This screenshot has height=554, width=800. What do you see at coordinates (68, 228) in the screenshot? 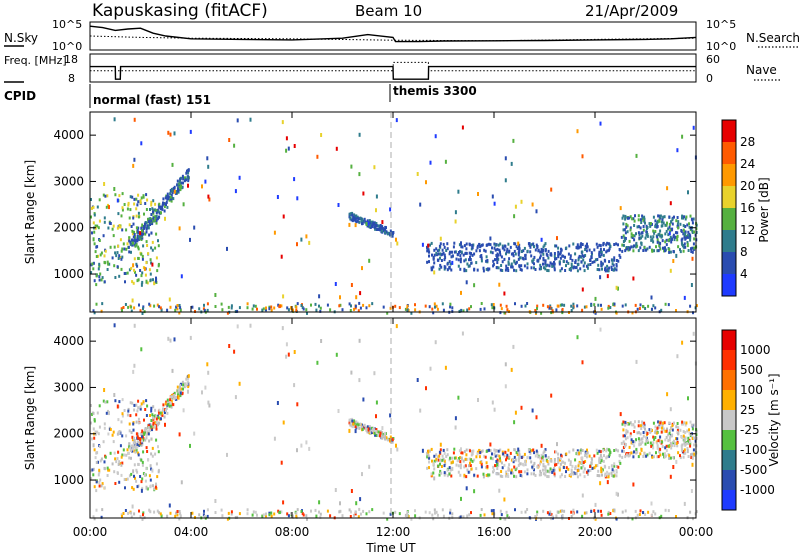
I see `y-tick-label: 2000` at bounding box center [68, 228].